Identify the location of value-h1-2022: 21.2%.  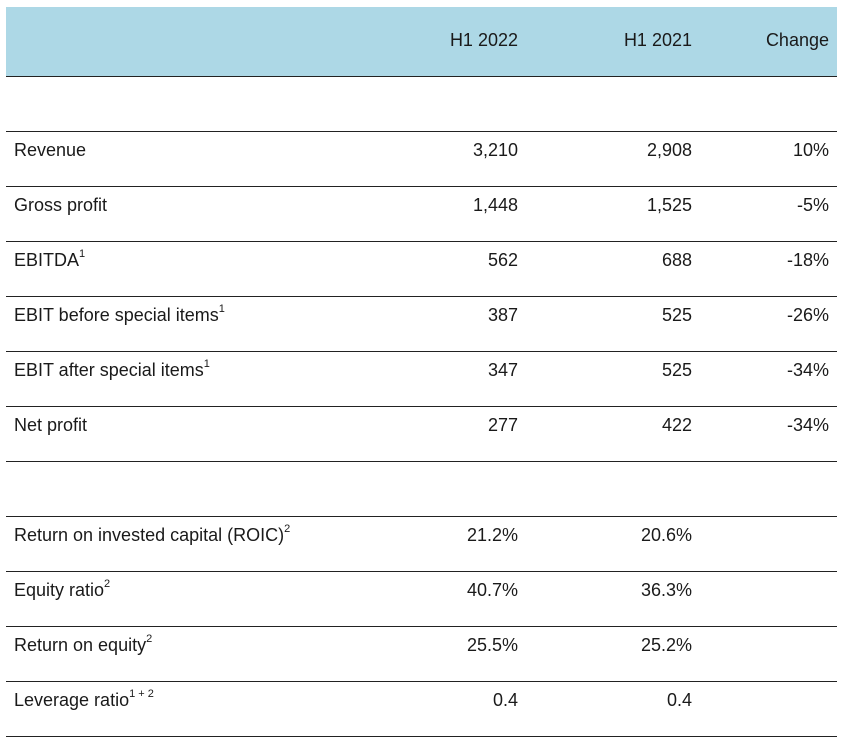
(492, 535).